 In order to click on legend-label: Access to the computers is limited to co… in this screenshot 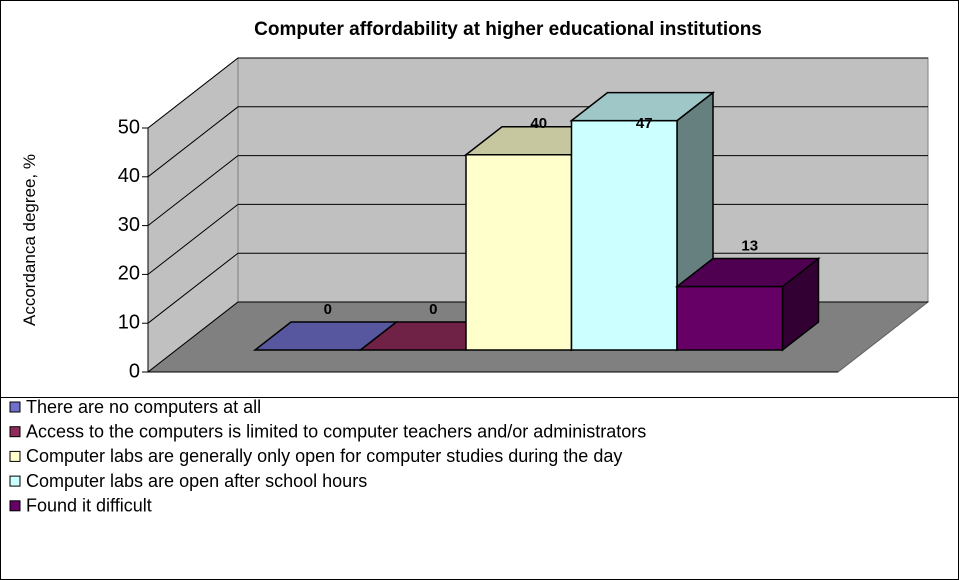, I will do `click(336, 431)`.